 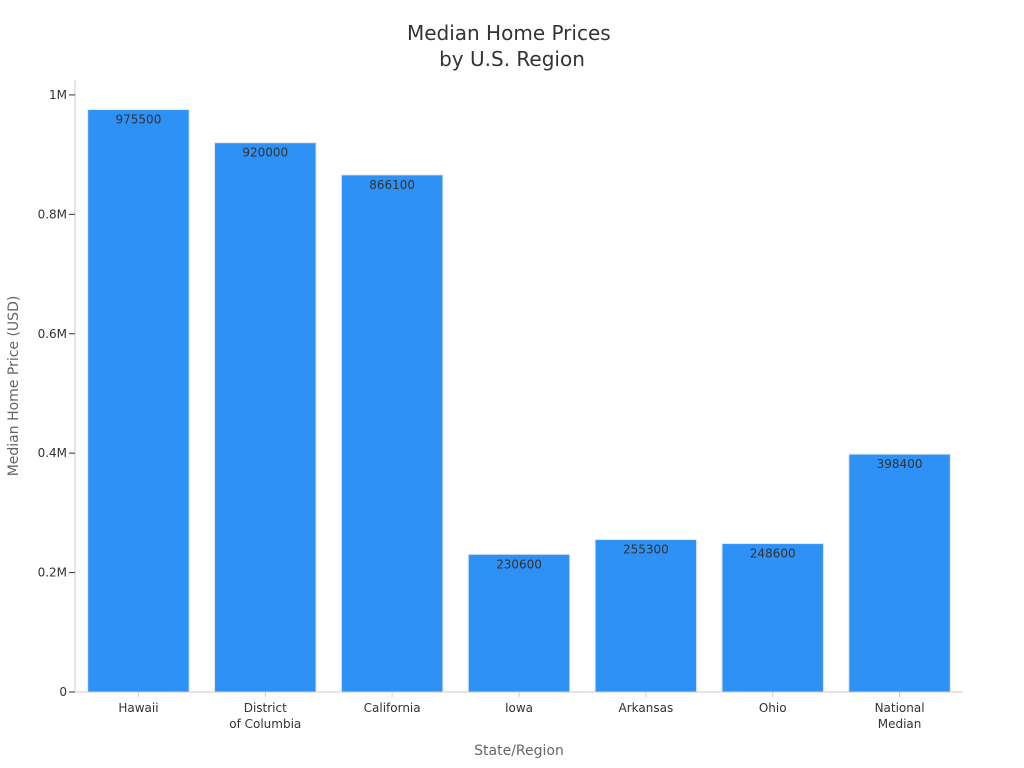 What do you see at coordinates (265, 724) in the screenshot?
I see `x-tick-label-line: of Columbia` at bounding box center [265, 724].